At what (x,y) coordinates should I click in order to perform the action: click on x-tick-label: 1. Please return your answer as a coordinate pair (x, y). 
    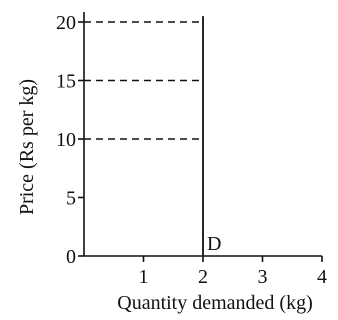
    Looking at the image, I should click on (144, 277).